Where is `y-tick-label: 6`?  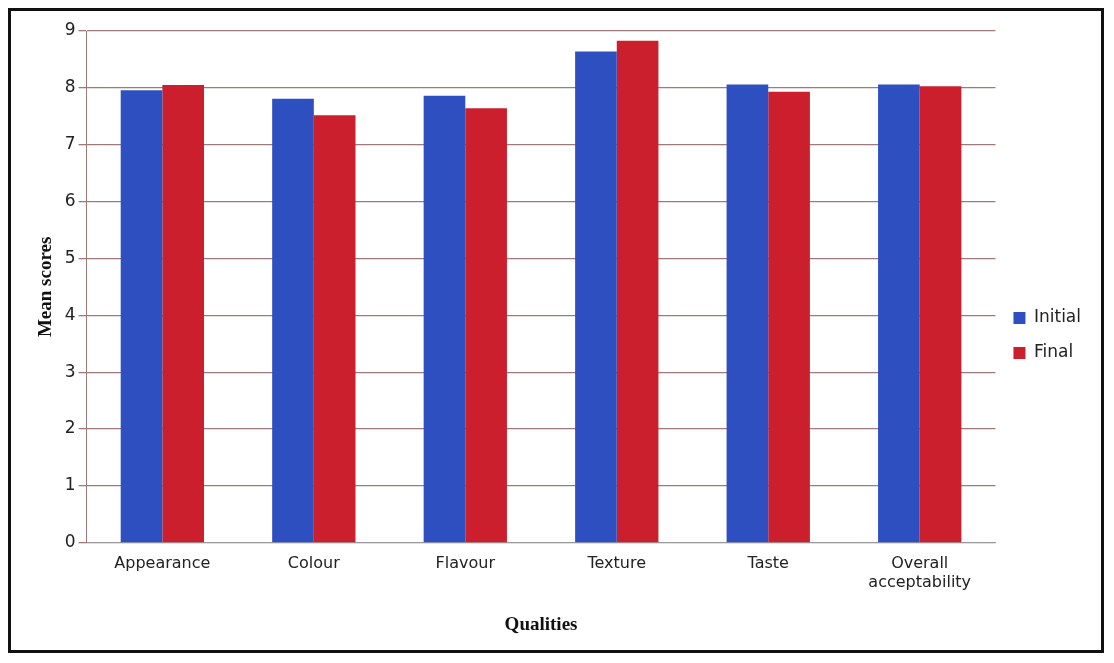
y-tick-label: 6 is located at coordinates (70, 200).